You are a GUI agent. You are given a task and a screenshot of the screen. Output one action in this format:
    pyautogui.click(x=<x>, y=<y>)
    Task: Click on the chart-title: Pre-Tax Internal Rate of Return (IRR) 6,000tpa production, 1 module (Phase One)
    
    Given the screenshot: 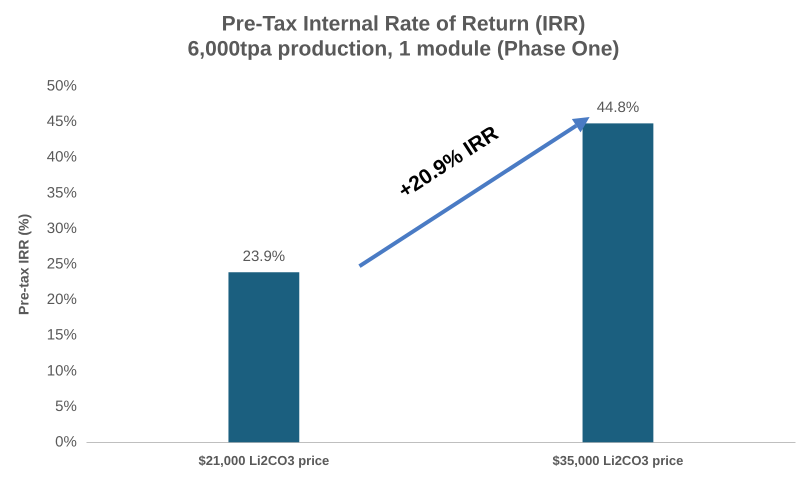 What is the action you would take?
    pyautogui.click(x=404, y=36)
    